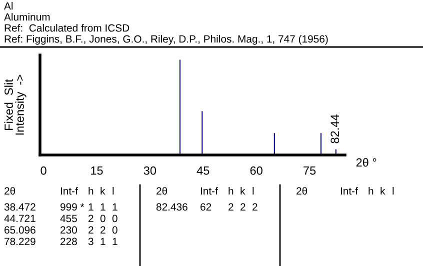 The width and height of the screenshot is (423, 266). Describe the element at coordinates (67, 28) in the screenshot. I see `text: Ref: Calculated from ICSD` at that location.